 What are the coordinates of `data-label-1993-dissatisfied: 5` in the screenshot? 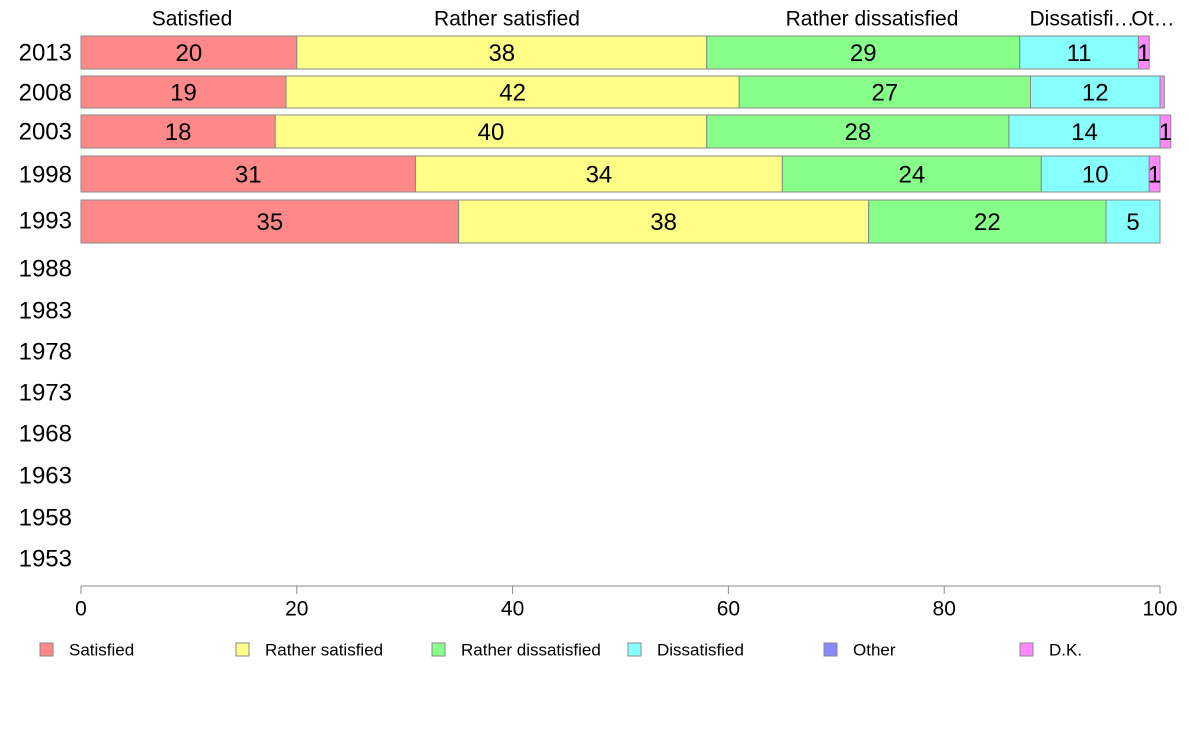 It's located at (1132, 222).